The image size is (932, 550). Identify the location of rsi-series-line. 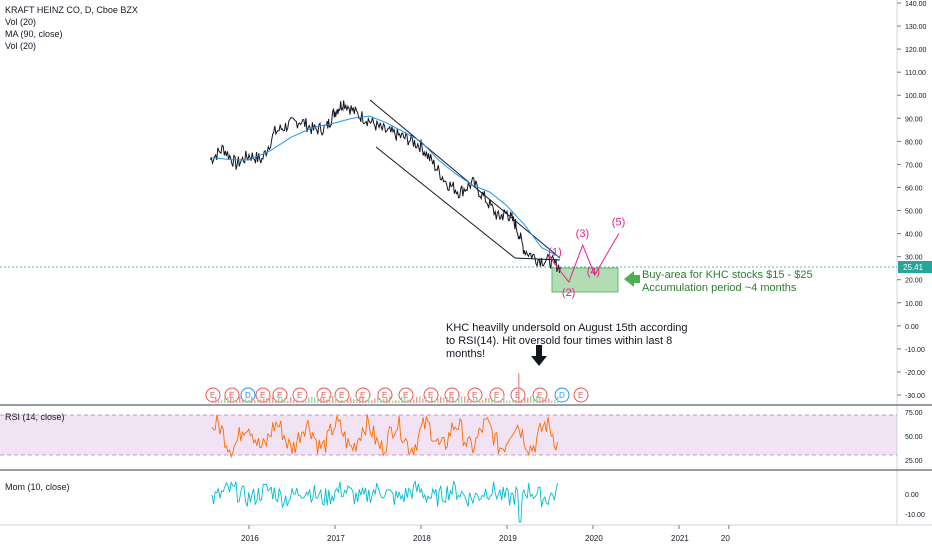
(385, 436).